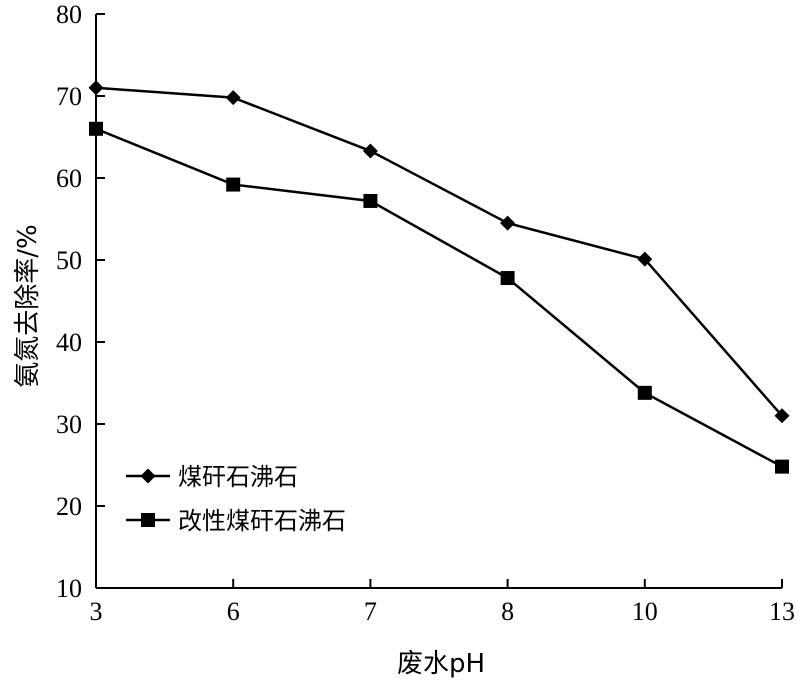  Describe the element at coordinates (69, 588) in the screenshot. I see `y-tick-label: 10` at that location.